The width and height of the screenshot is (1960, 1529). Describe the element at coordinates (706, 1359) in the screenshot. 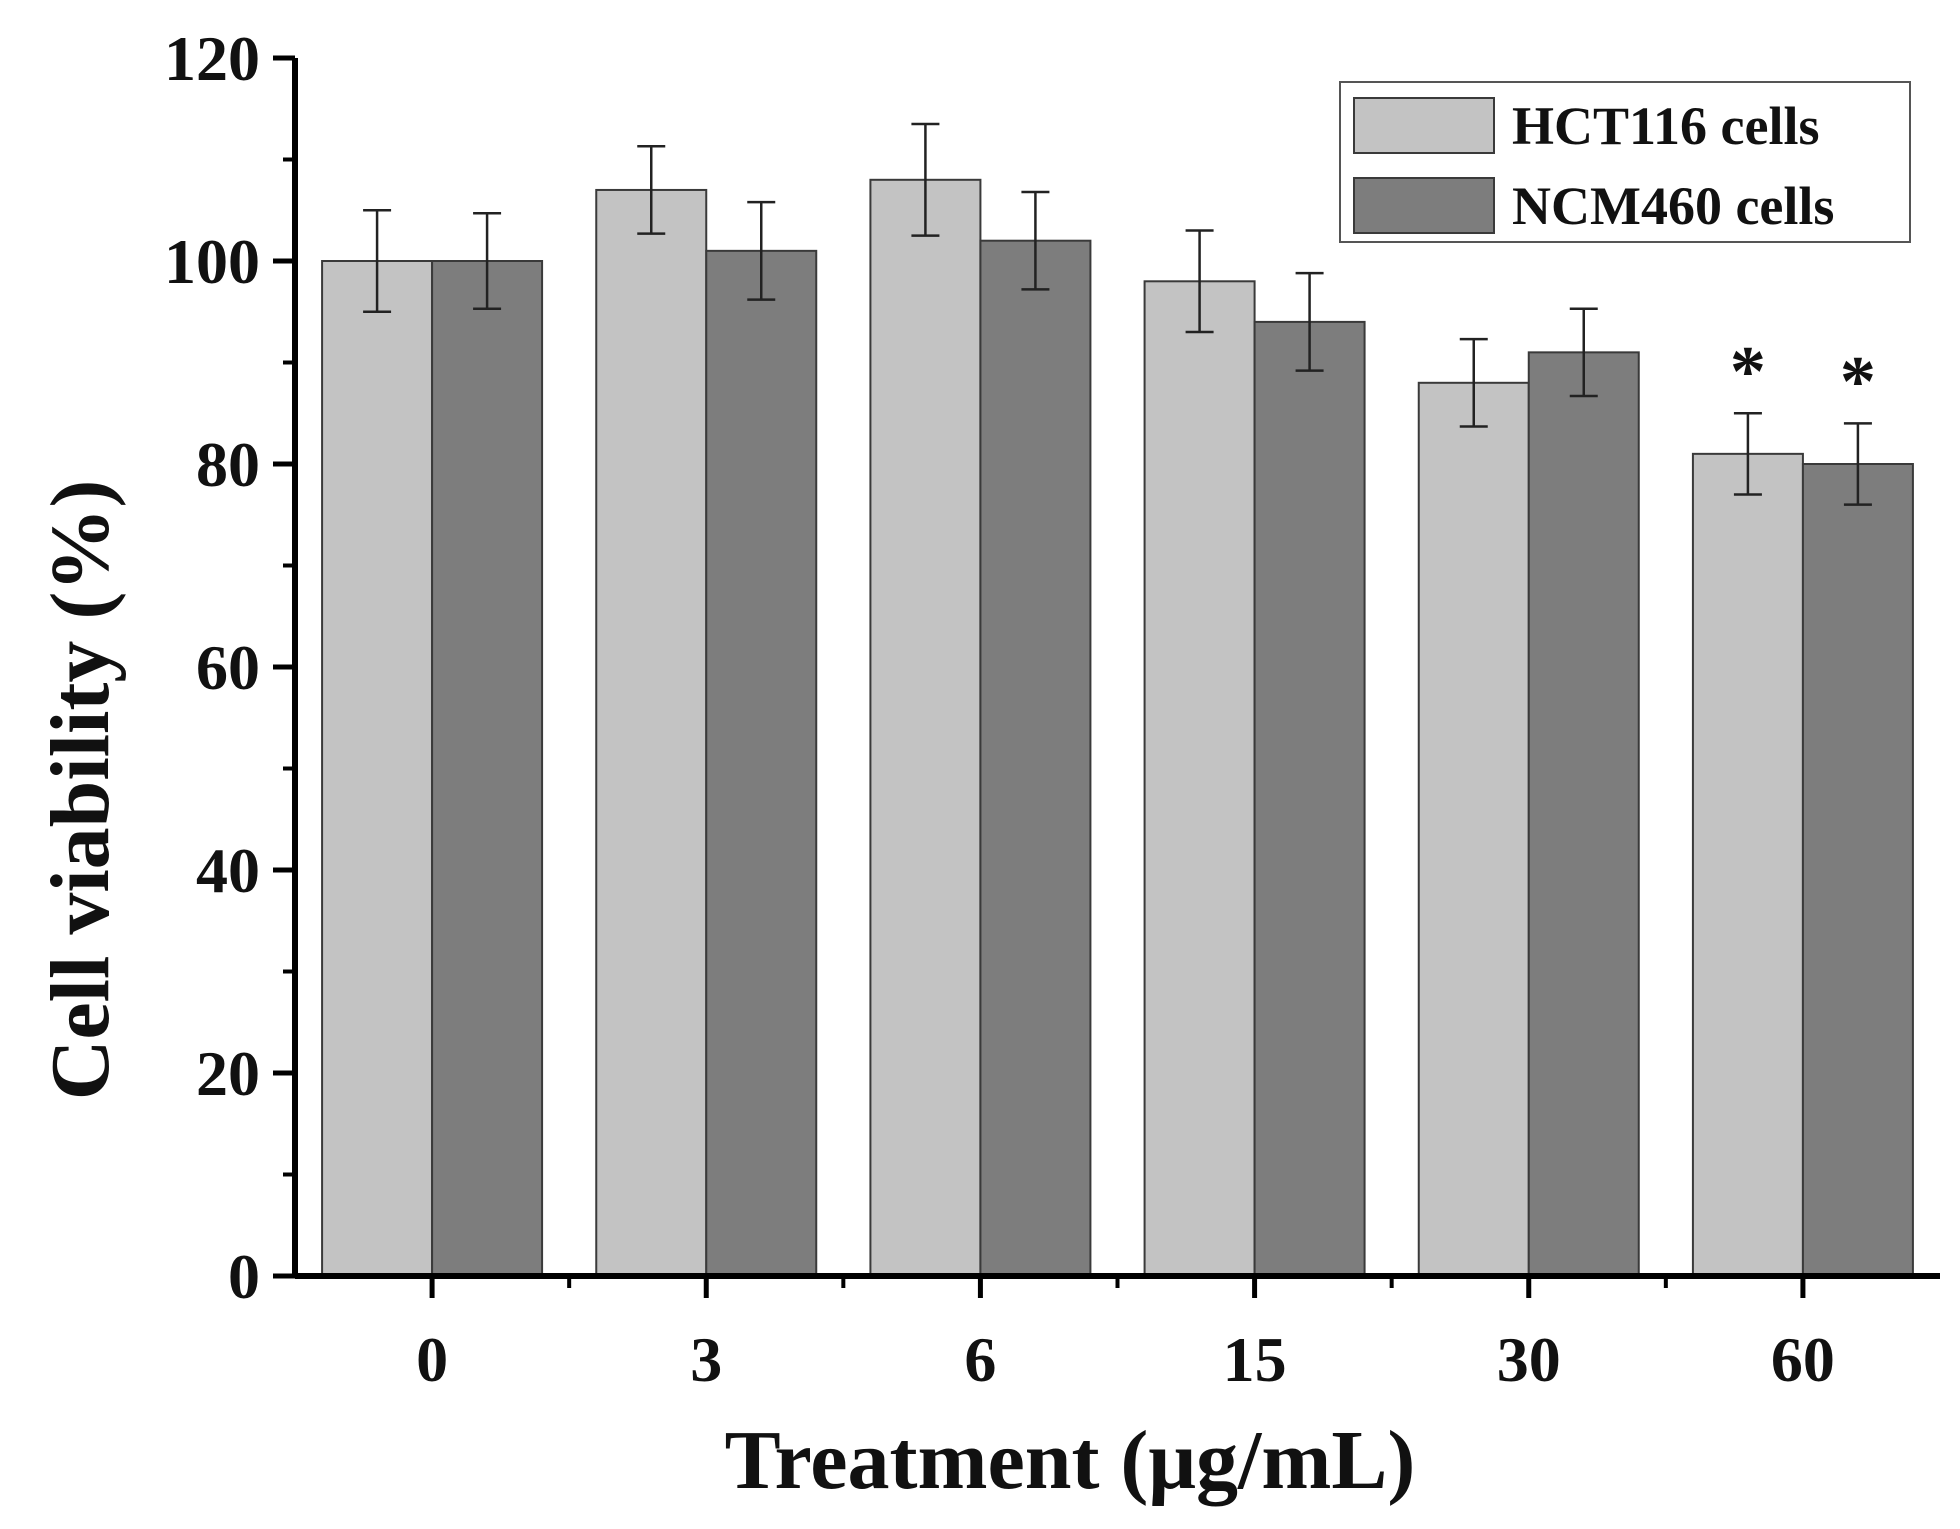

I see `x-tick-label: 3` at that location.